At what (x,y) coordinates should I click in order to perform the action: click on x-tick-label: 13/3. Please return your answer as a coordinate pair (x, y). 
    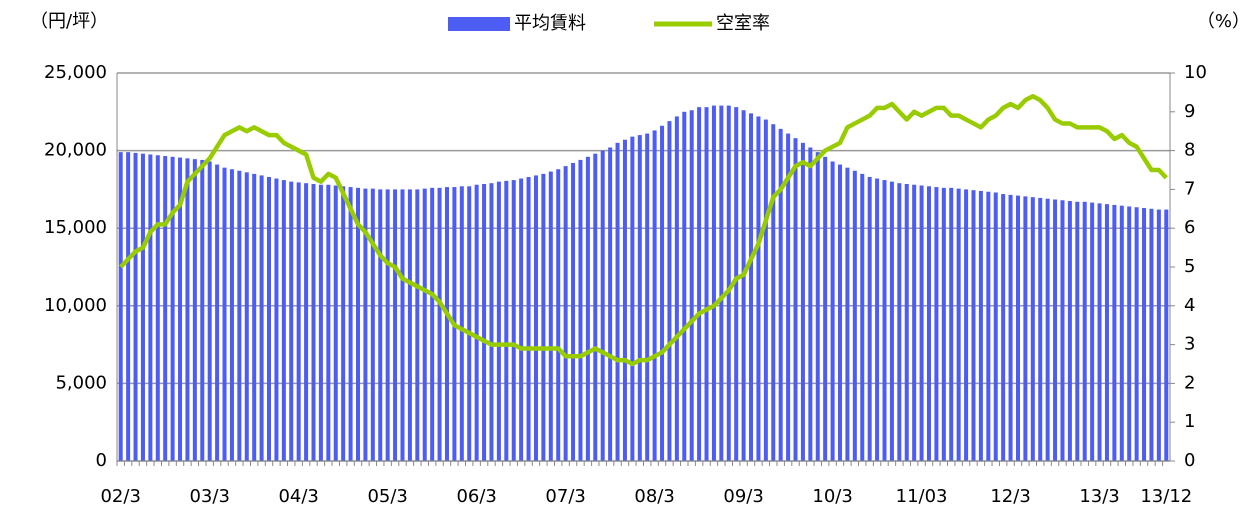
    Looking at the image, I should click on (1099, 496).